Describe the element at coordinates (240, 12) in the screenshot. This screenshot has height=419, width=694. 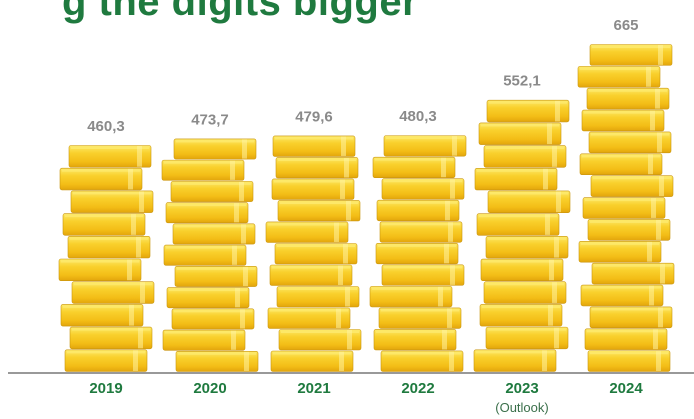
I see `chart-title: g the digits bigger` at that location.